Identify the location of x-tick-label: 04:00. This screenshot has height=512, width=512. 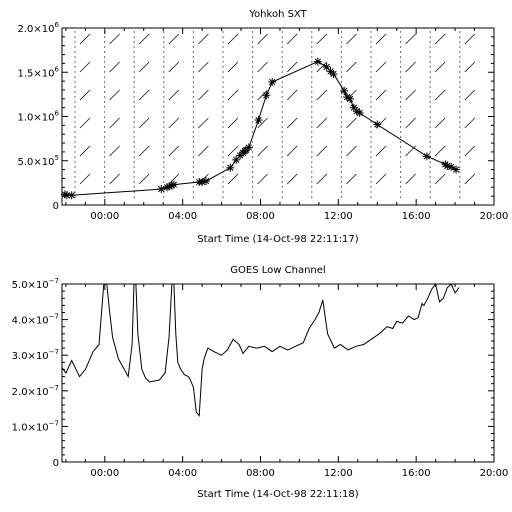
(182, 473).